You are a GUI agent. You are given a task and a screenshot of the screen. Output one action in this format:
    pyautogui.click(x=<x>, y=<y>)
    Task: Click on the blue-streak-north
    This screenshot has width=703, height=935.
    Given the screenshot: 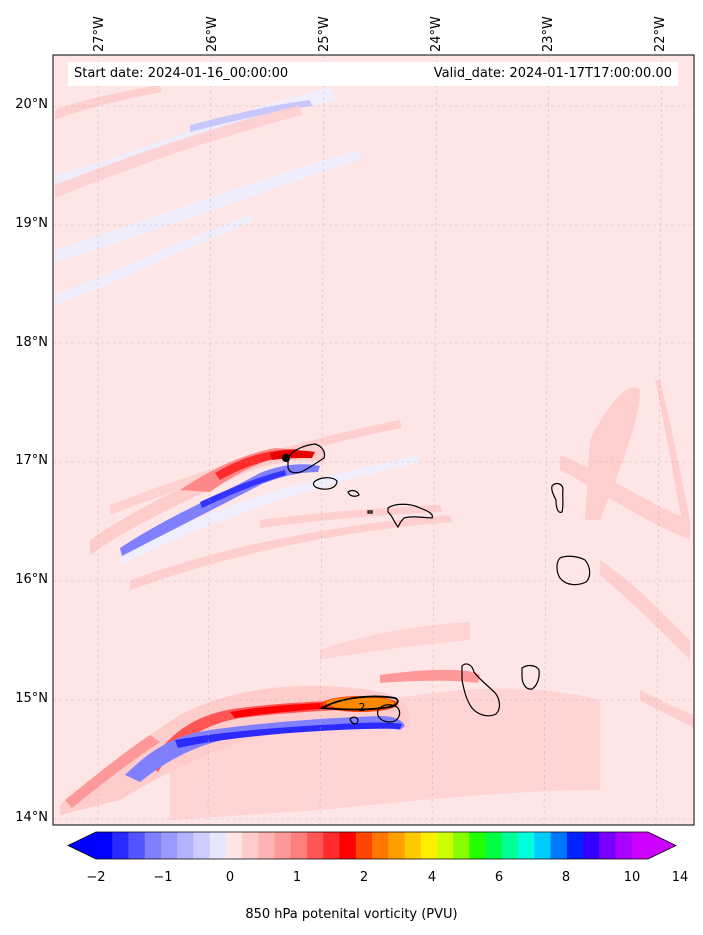 What is the action you would take?
    pyautogui.click(x=251, y=116)
    